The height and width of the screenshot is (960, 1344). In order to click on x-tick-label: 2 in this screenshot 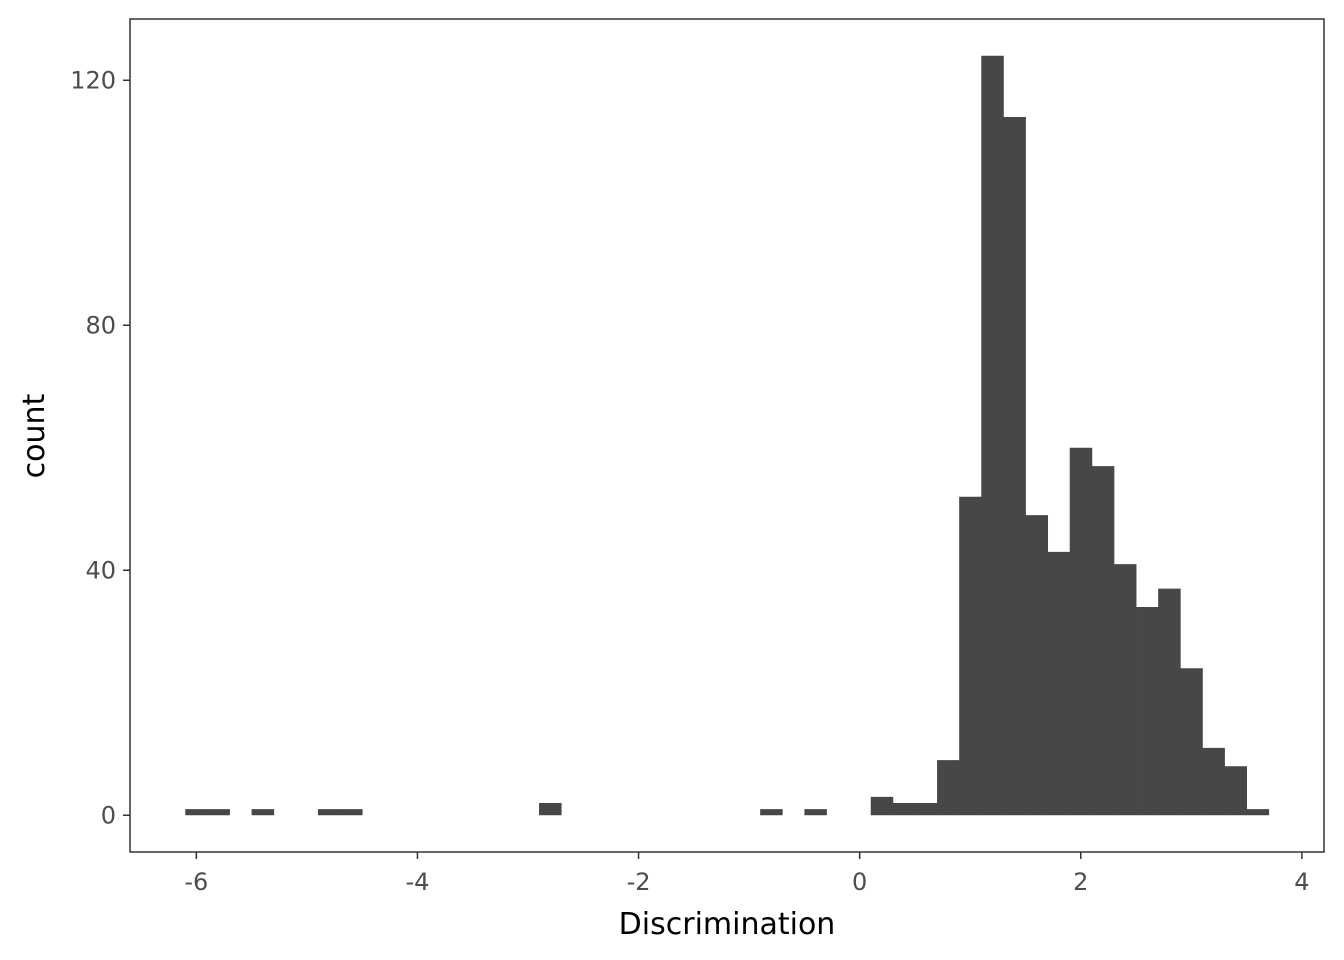, I will do `click(1080, 882)`.